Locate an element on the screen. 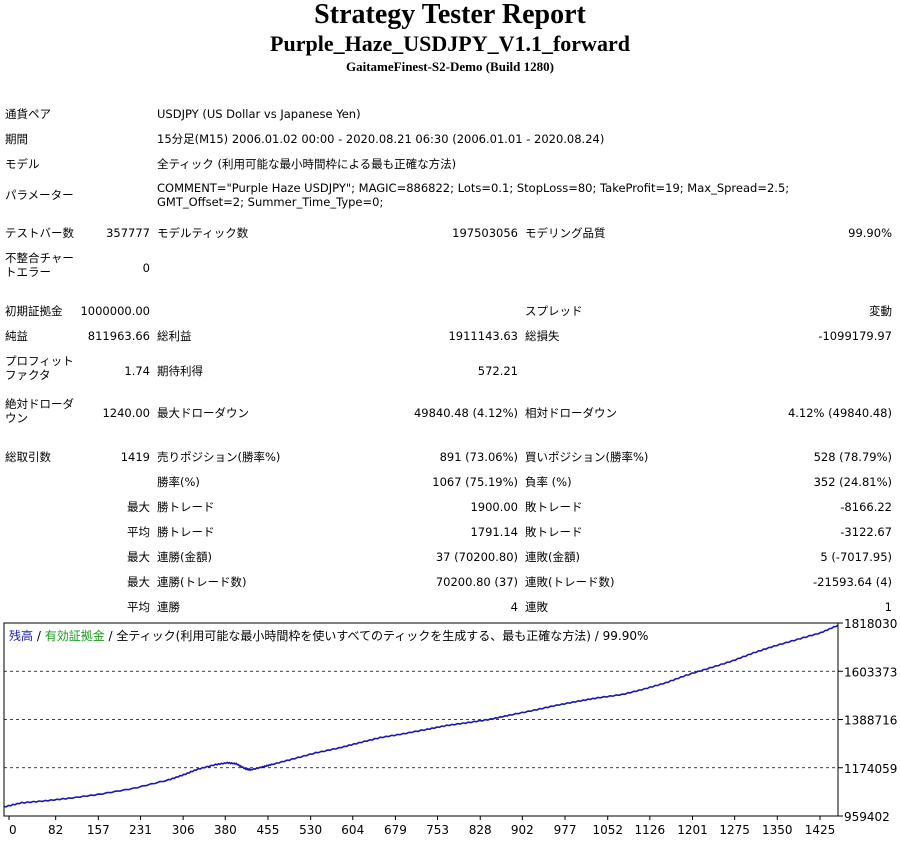 This screenshot has height=845, width=900. avg-loss-value: -3122.67 is located at coordinates (866, 532).